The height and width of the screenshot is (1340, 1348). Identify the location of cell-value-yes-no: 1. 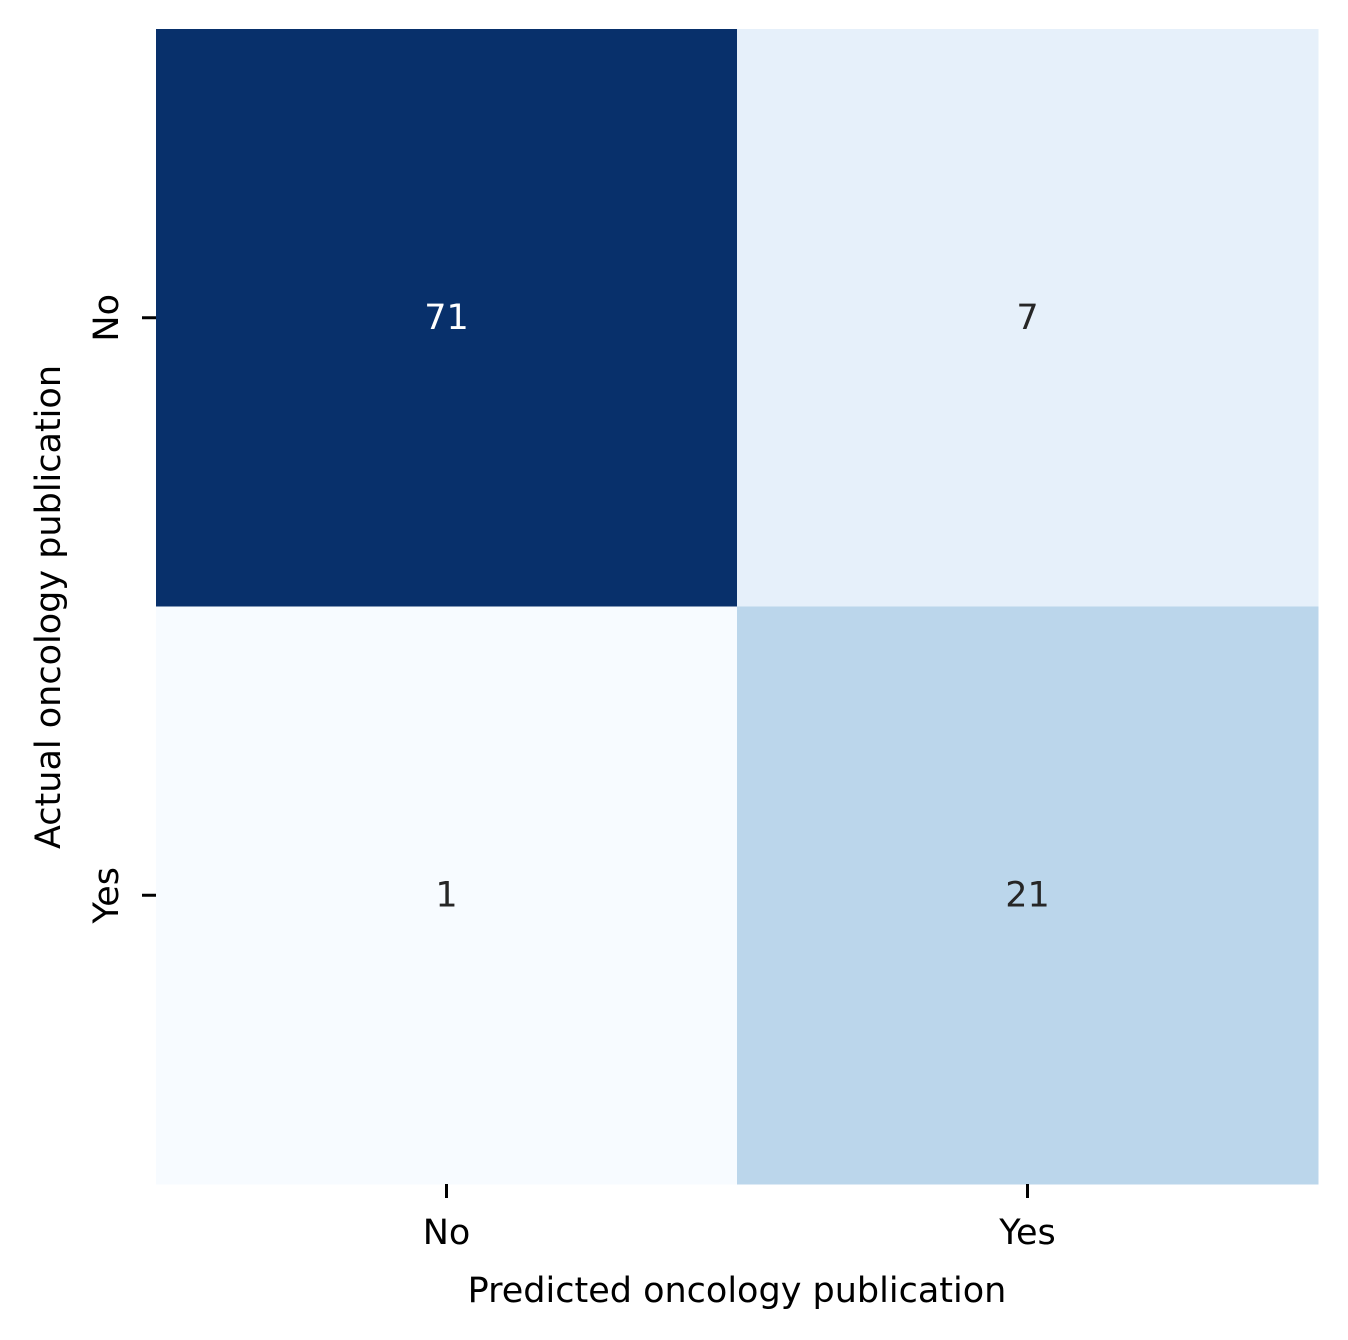
(446, 895).